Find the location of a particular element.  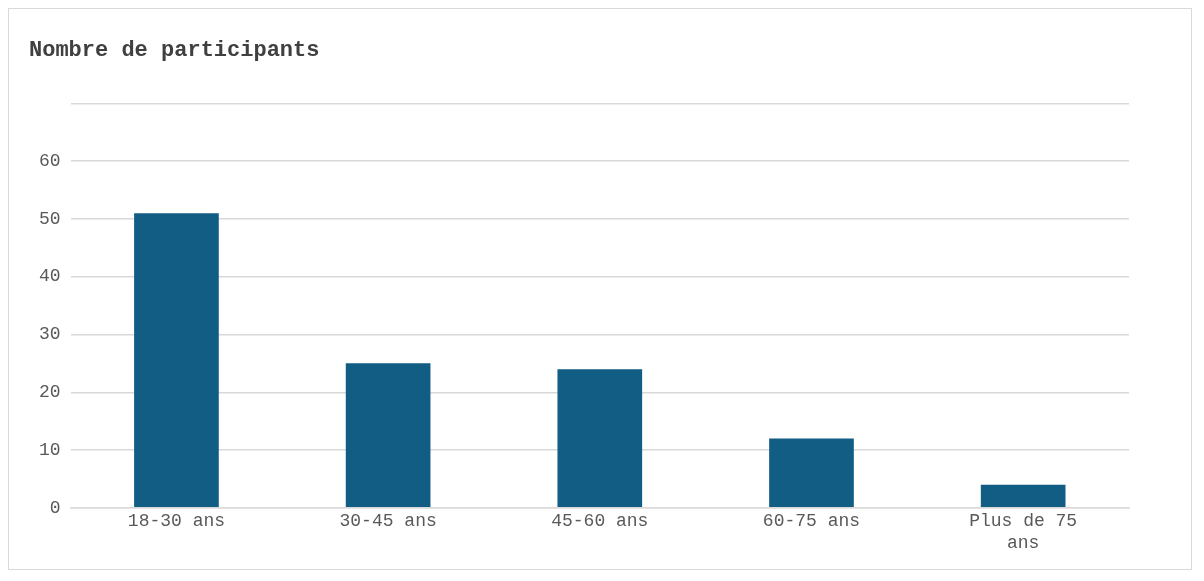

chart-title: Nombre de participants is located at coordinates (174, 50).